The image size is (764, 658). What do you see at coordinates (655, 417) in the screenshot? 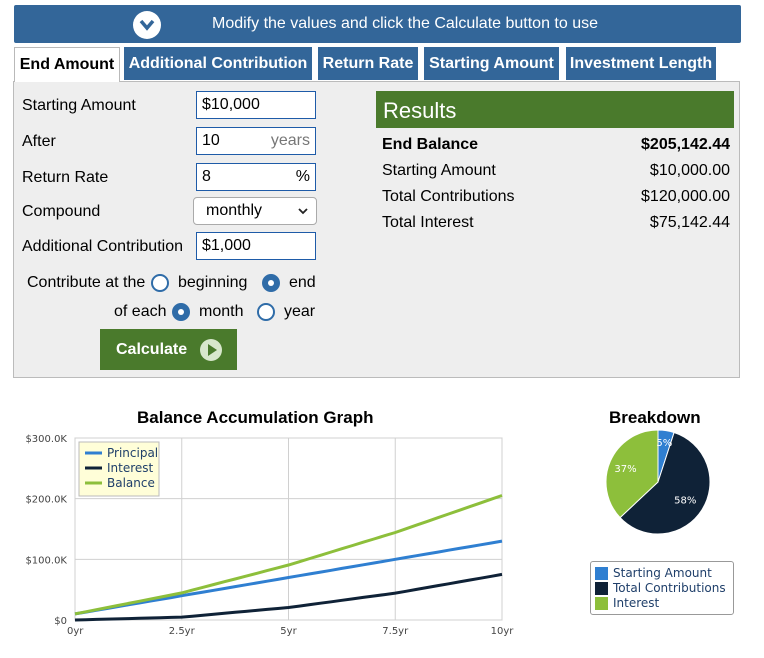
I see `pie-chart-title: Breakdown` at bounding box center [655, 417].